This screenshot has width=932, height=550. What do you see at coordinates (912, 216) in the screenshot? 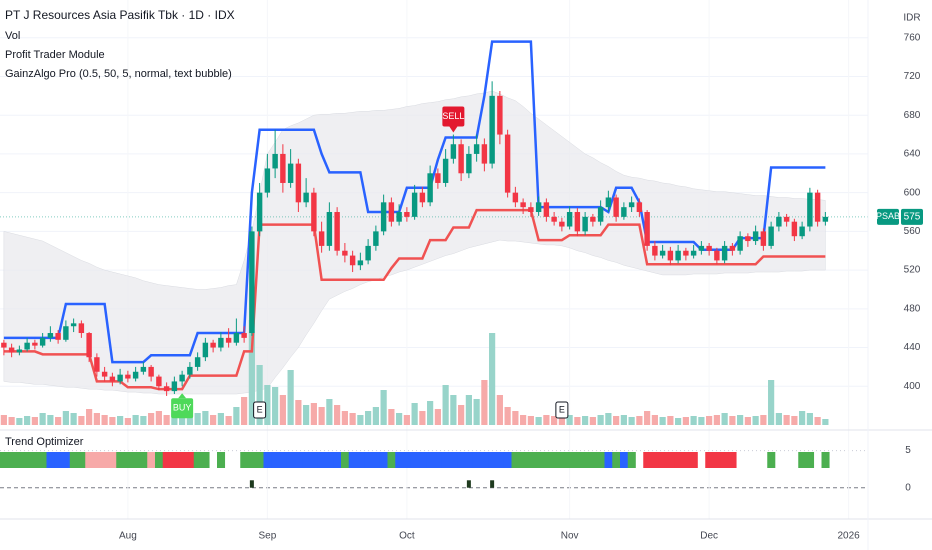
I see `price-badge` at bounding box center [912, 216].